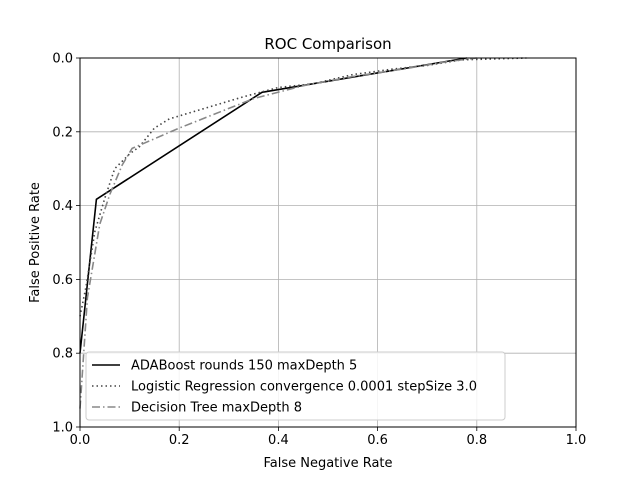  Describe the element at coordinates (62, 280) in the screenshot. I see `y-tick-label: 0.6` at that location.